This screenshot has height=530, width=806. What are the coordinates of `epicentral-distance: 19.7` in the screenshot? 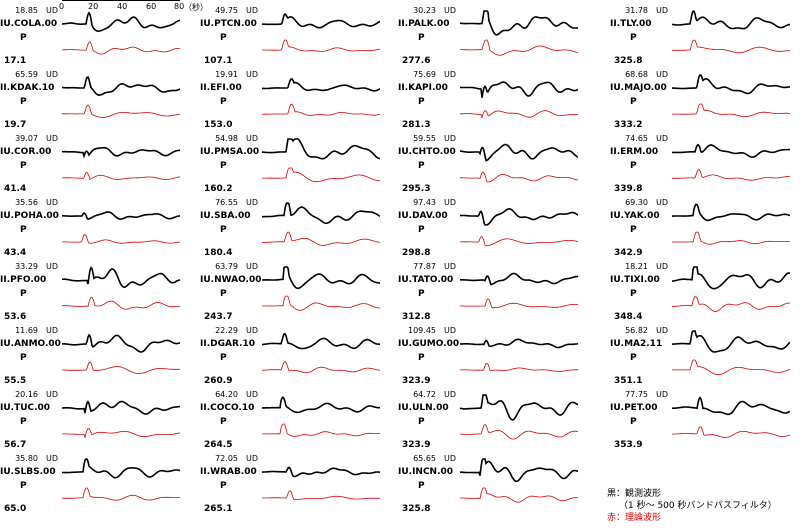 It's located at (15, 125).